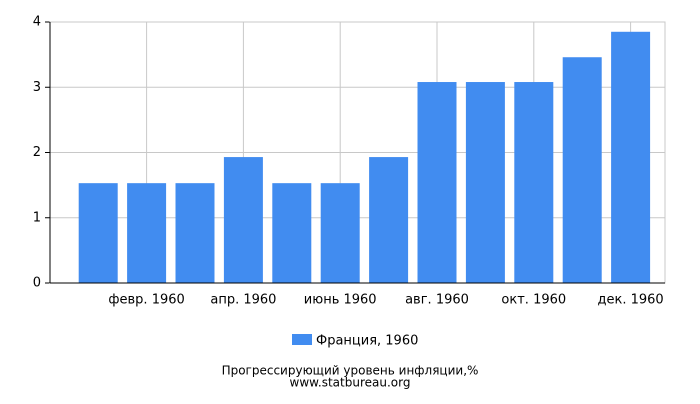 This screenshot has height=404, width=700. I want to click on x-tick-label: дек. 1960, so click(631, 300).